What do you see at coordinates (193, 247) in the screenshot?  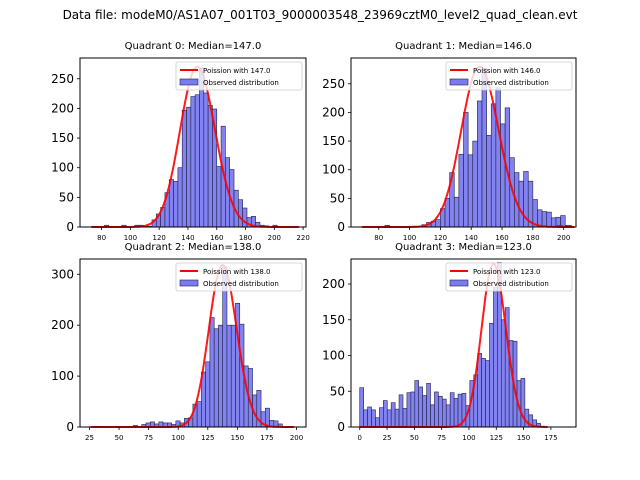 I see `subplot-title: Quadrant 2: Median=138.0` at bounding box center [193, 247].